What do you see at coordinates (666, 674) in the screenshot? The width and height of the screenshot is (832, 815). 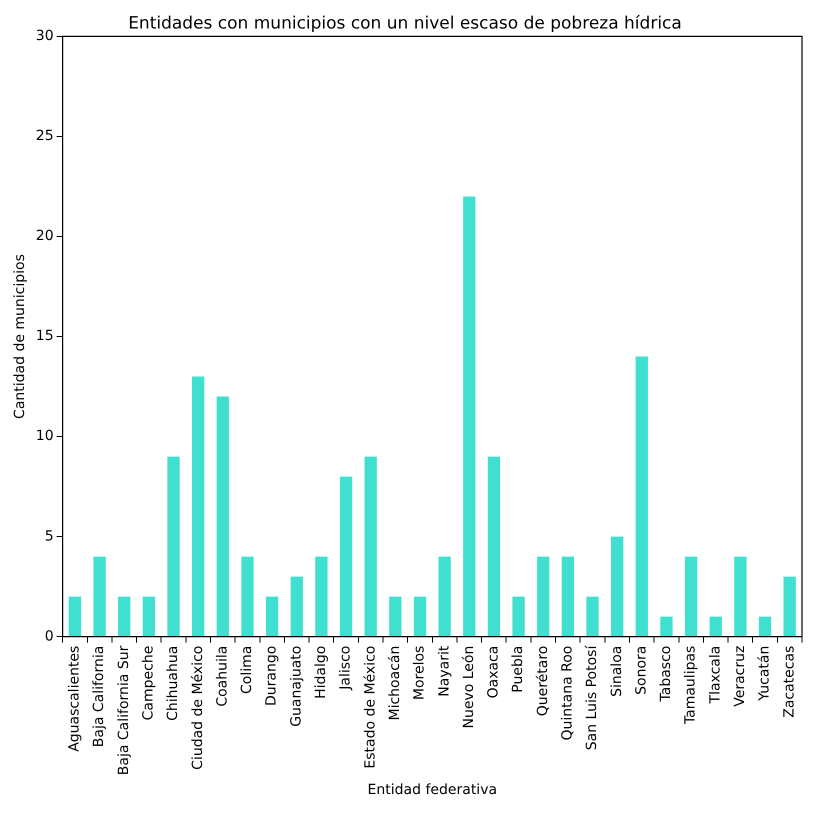 I see `x-tick-label: Tabasco` at bounding box center [666, 674].